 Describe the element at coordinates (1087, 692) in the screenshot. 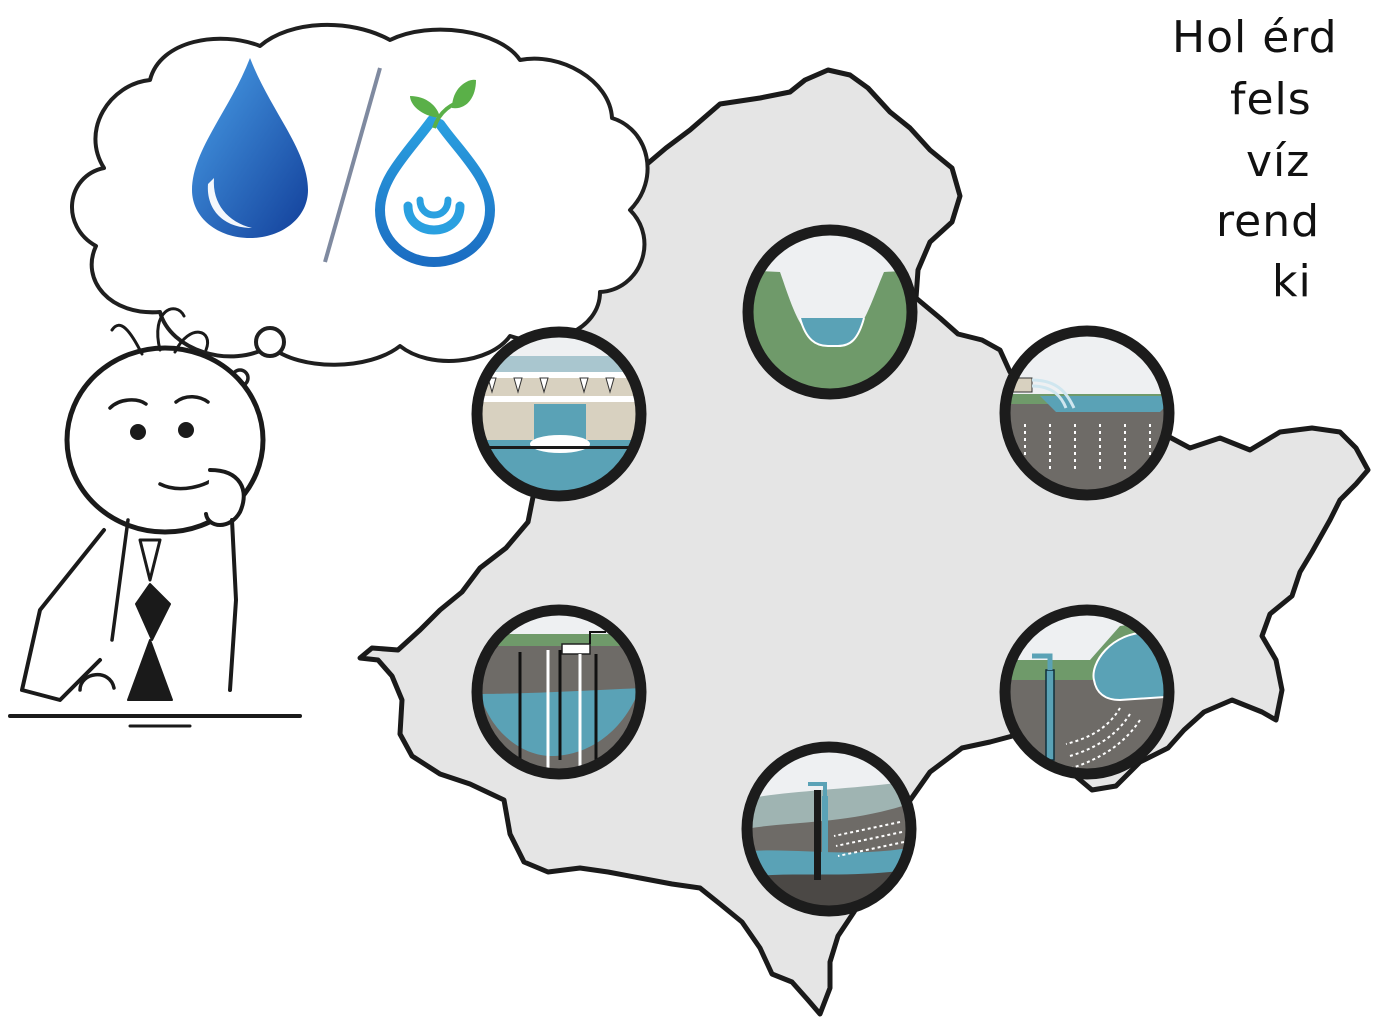

I see `bank-filtration-well-icon` at that location.